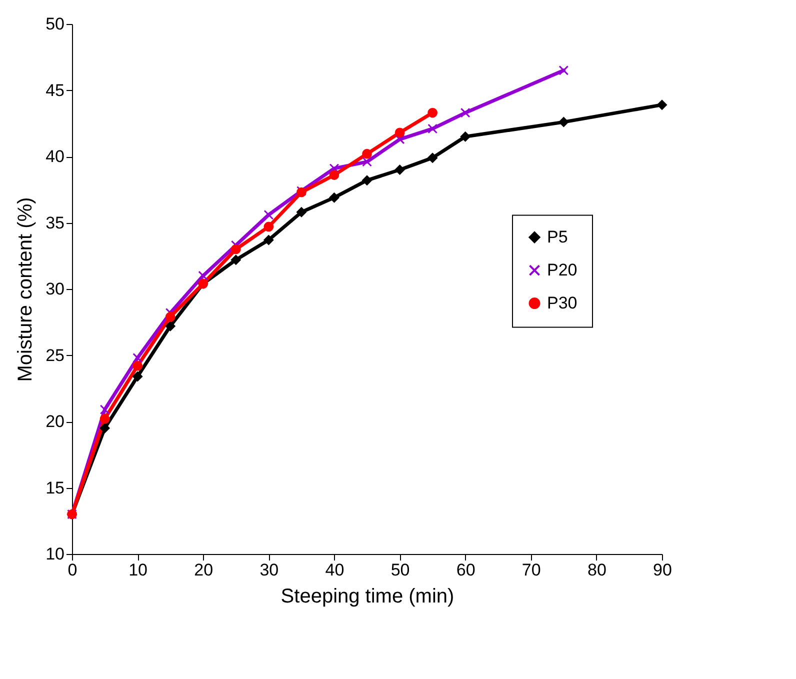 The image size is (796, 679). What do you see at coordinates (557, 236) in the screenshot?
I see `legend-label: P5` at bounding box center [557, 236].